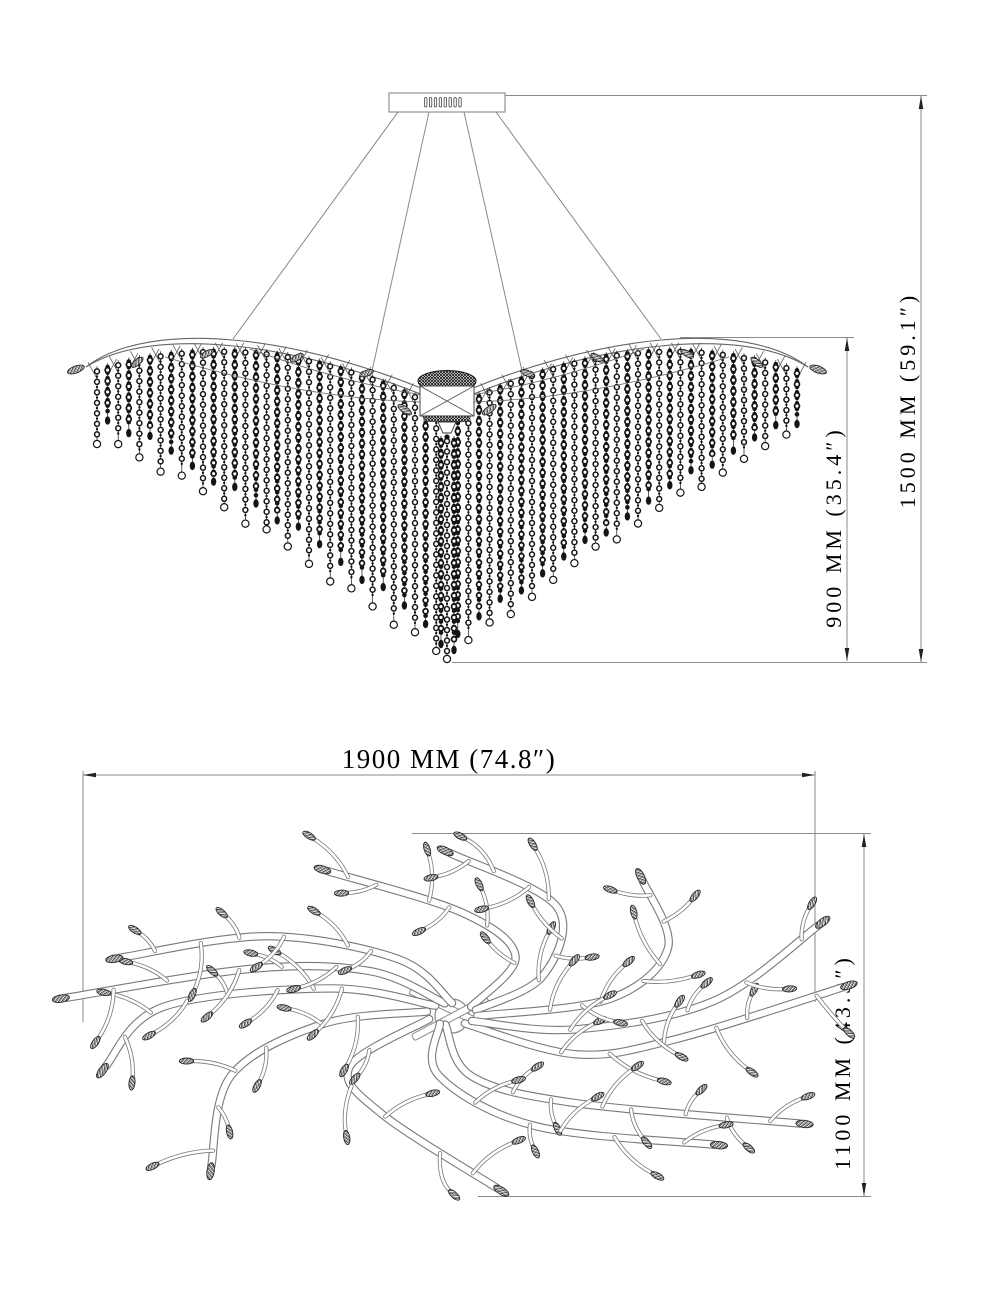  What do you see at coordinates (447, 427) in the screenshot?
I see `drum-finial` at bounding box center [447, 427].